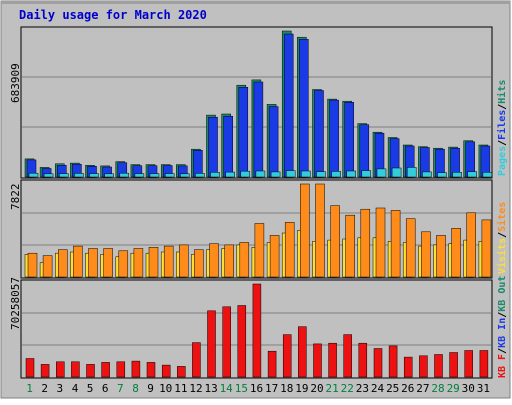 This screenshot has height=405, width=512. Describe the element at coordinates (502, 92) in the screenshot. I see `legend-entry: Hits` at that location.